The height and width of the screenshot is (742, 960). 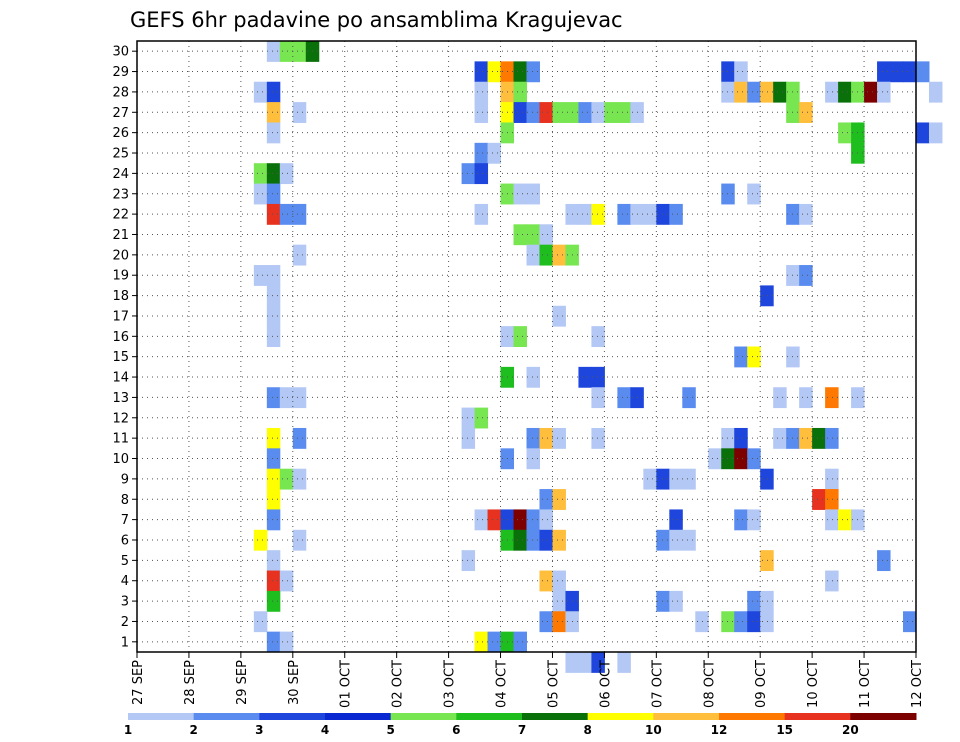 I want to click on x-tick-label: 03 OCT, so click(x=450, y=684).